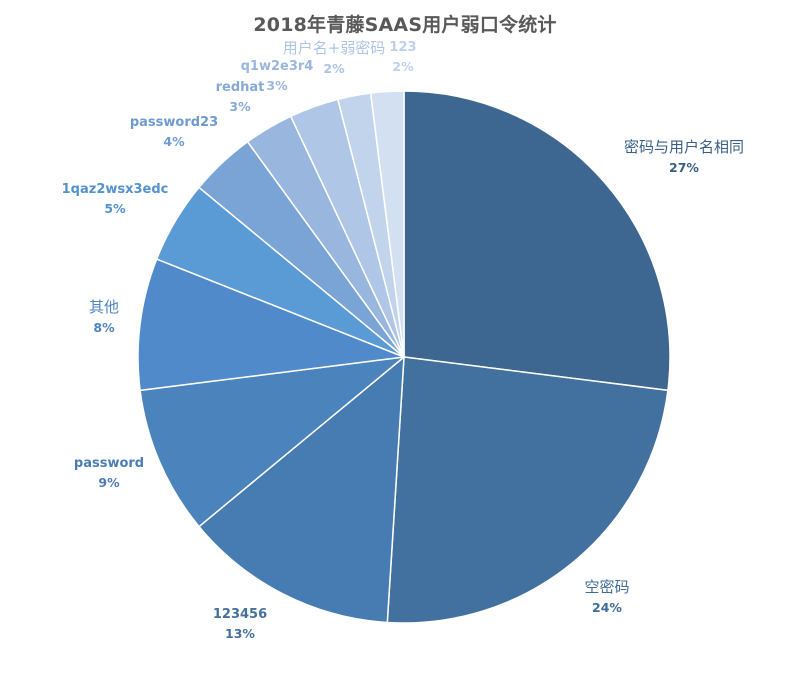 This screenshot has height=678, width=810. Describe the element at coordinates (115, 189) in the screenshot. I see `slice-label: 1qaz2wsx3edc` at that location.